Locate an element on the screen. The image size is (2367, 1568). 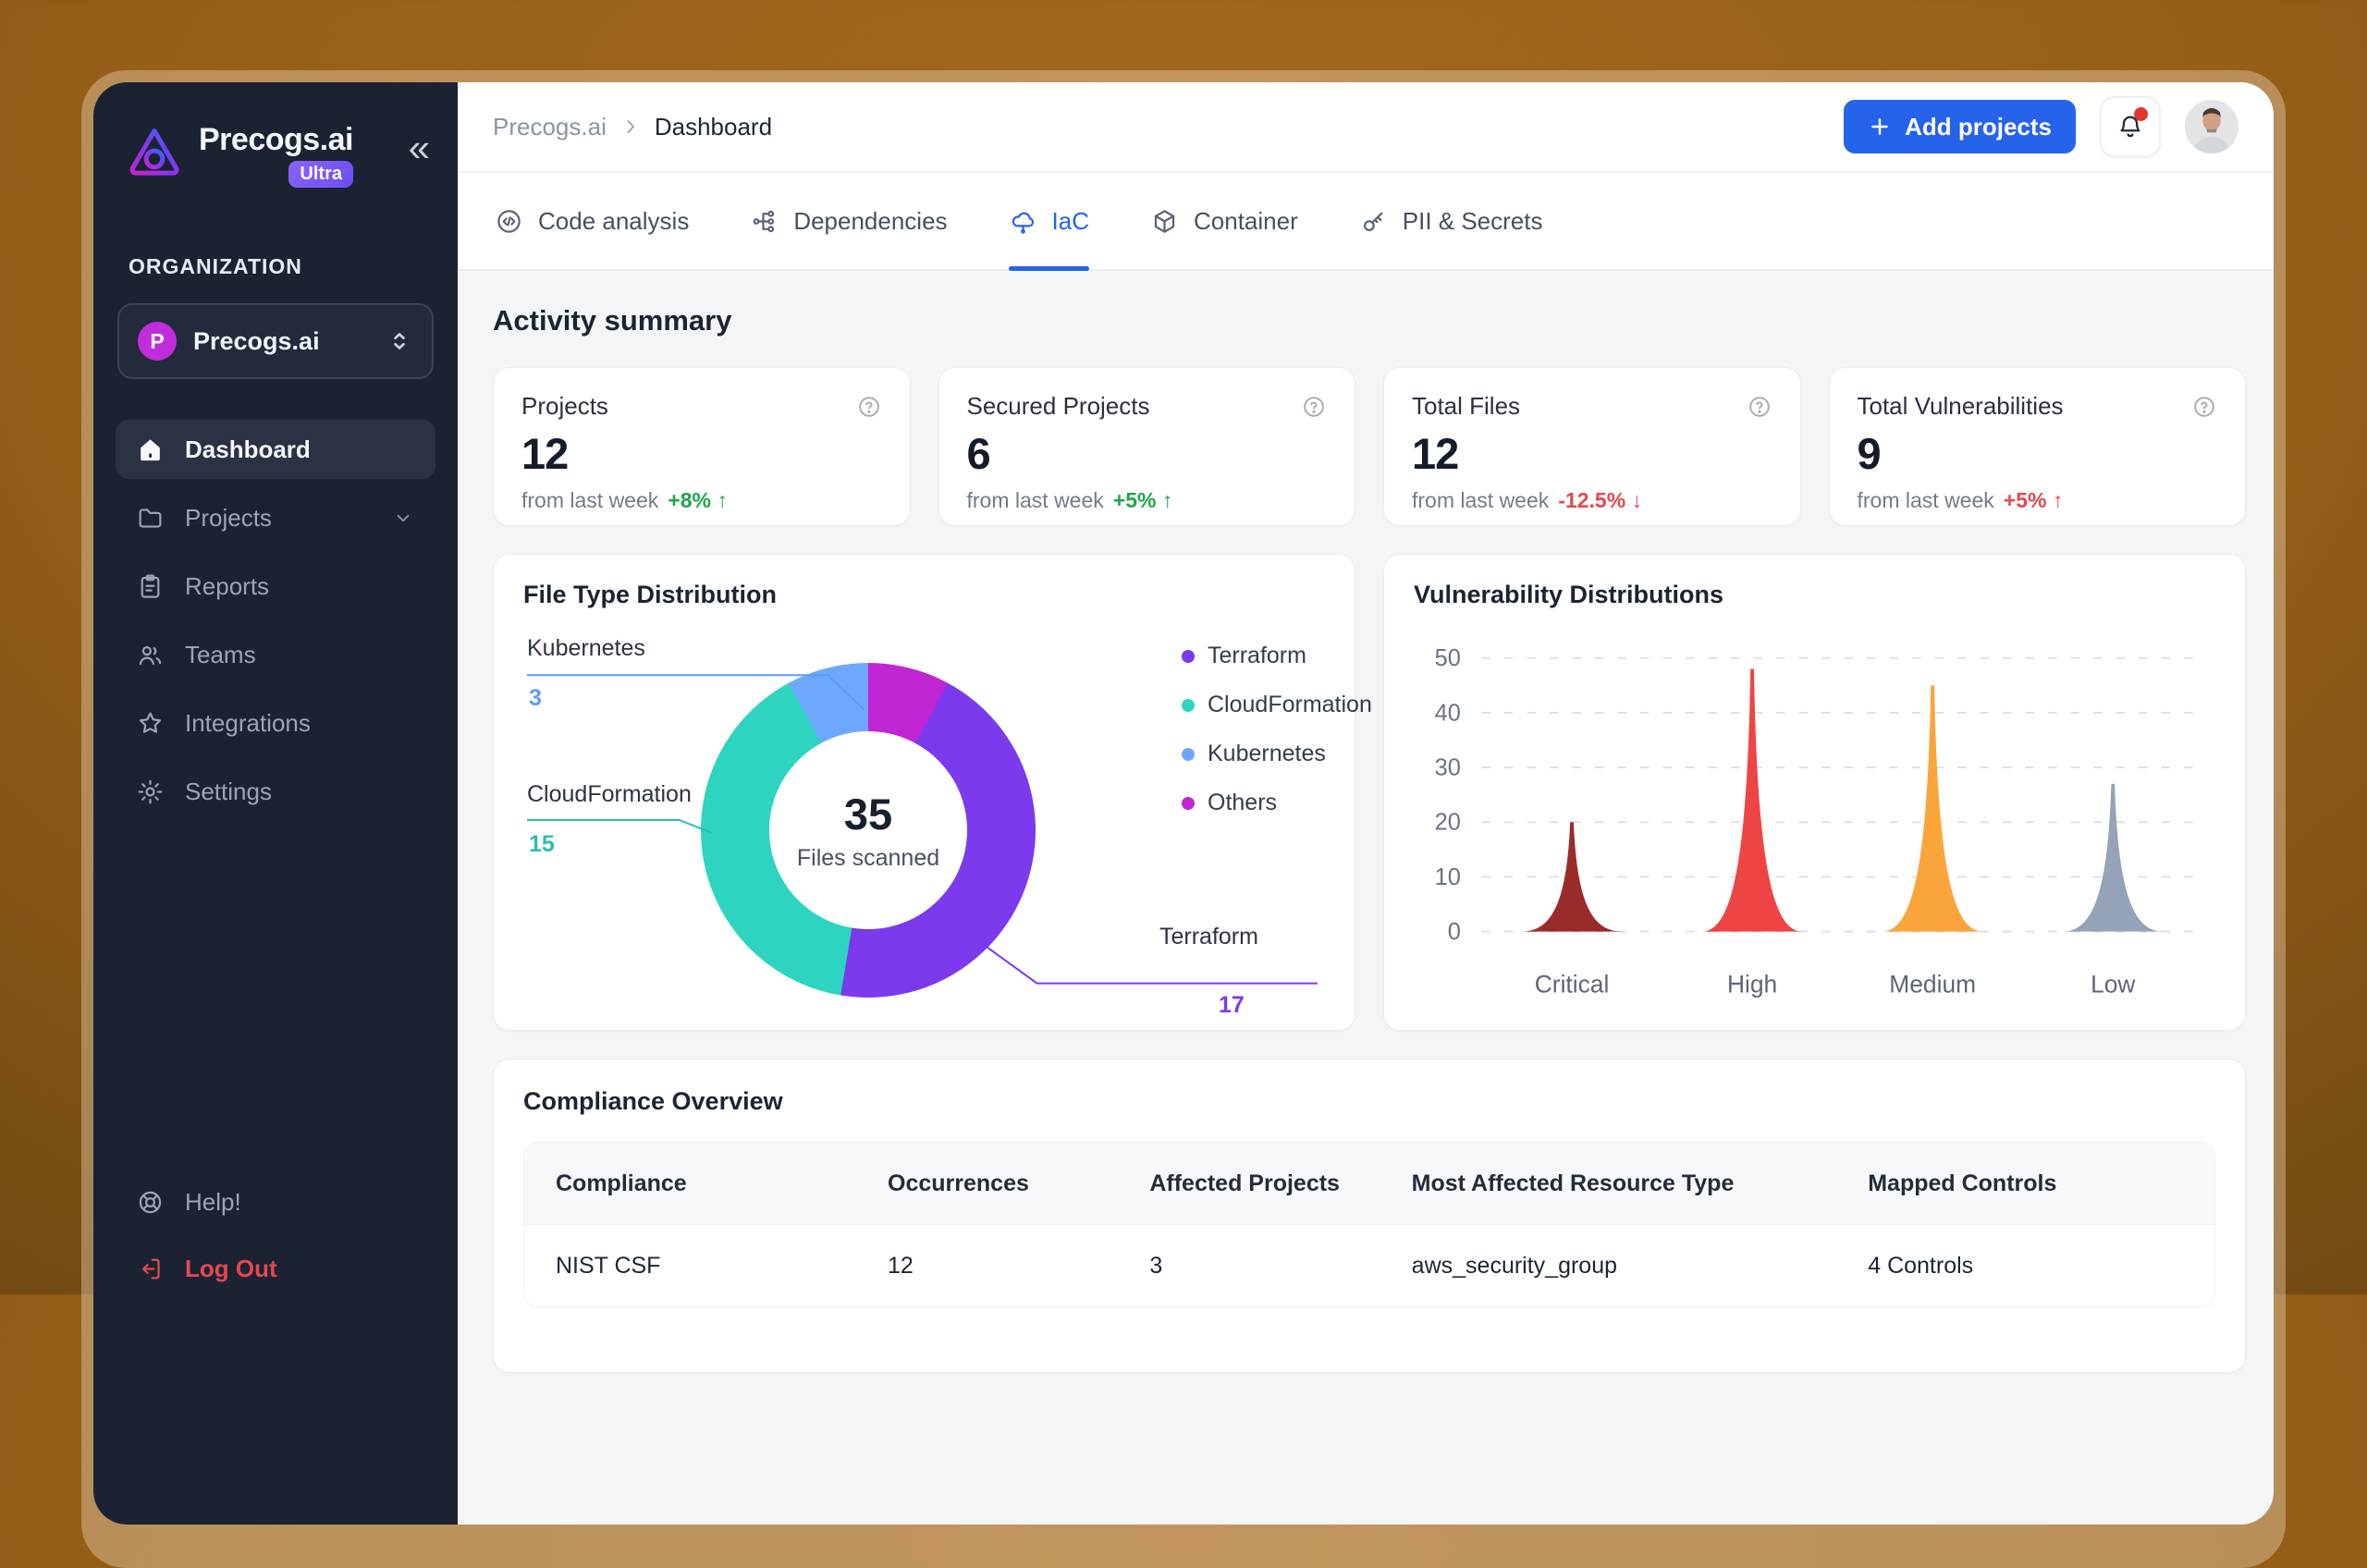
tab-iac: IaC is located at coordinates (1049, 222).